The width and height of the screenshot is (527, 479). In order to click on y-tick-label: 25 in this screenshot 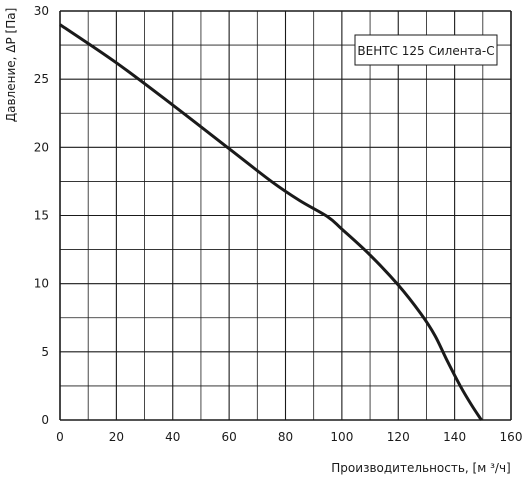, I will do `click(41, 79)`.